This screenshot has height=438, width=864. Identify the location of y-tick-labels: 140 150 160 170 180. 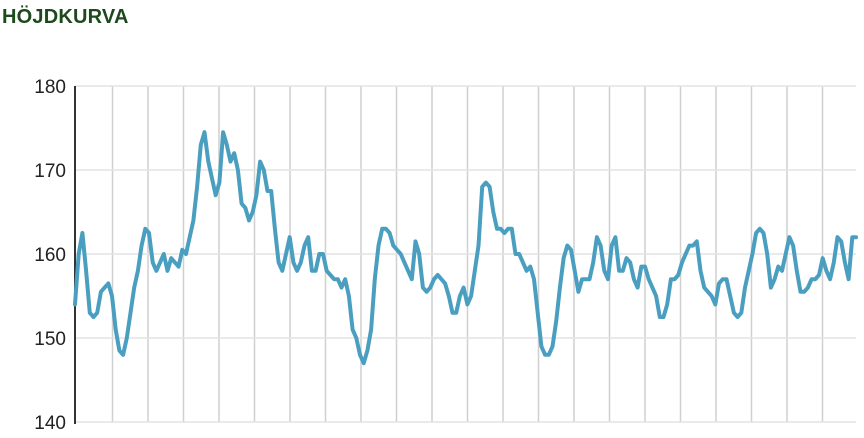
(50, 255).